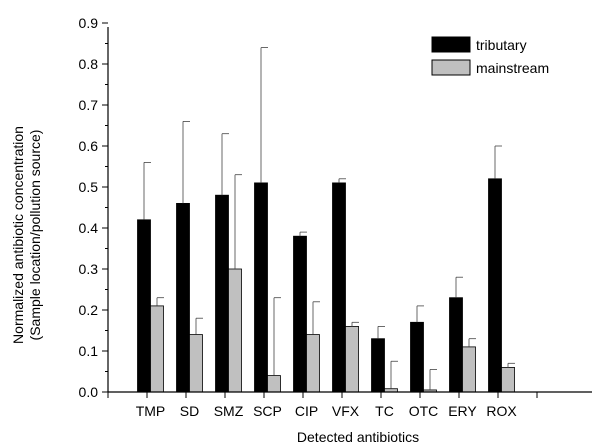  What do you see at coordinates (501, 411) in the screenshot?
I see `x-category-label-ROX: ROX` at bounding box center [501, 411].